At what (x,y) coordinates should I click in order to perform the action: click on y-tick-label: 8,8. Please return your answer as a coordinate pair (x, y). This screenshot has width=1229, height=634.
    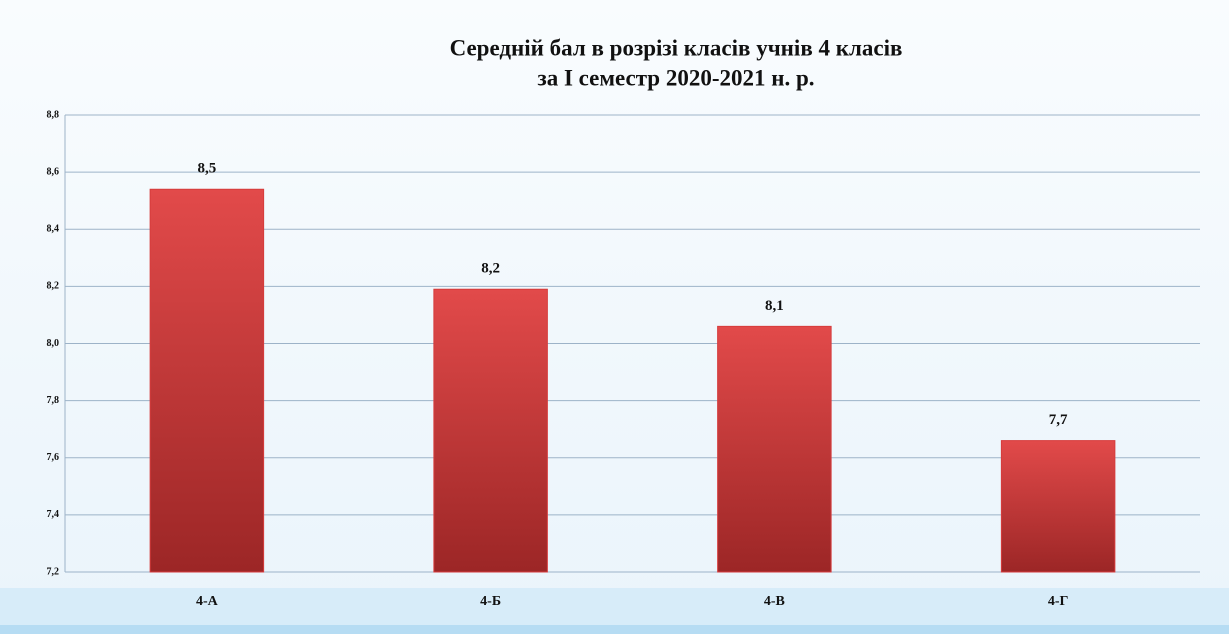
    Looking at the image, I should click on (53, 114).